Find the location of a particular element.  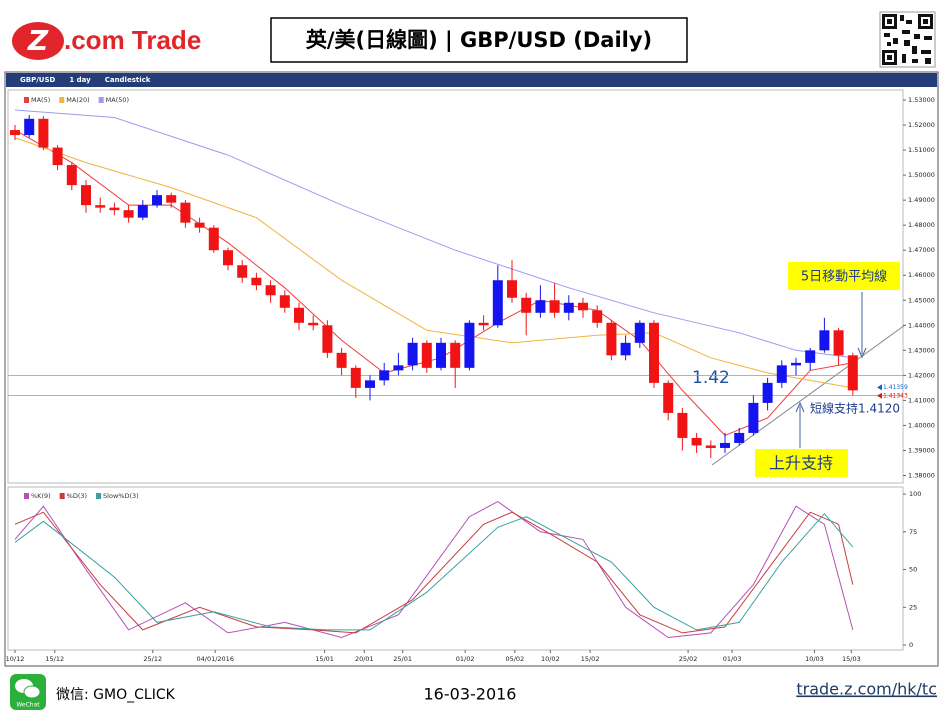

legend-label: MA(50) is located at coordinates (117, 100).